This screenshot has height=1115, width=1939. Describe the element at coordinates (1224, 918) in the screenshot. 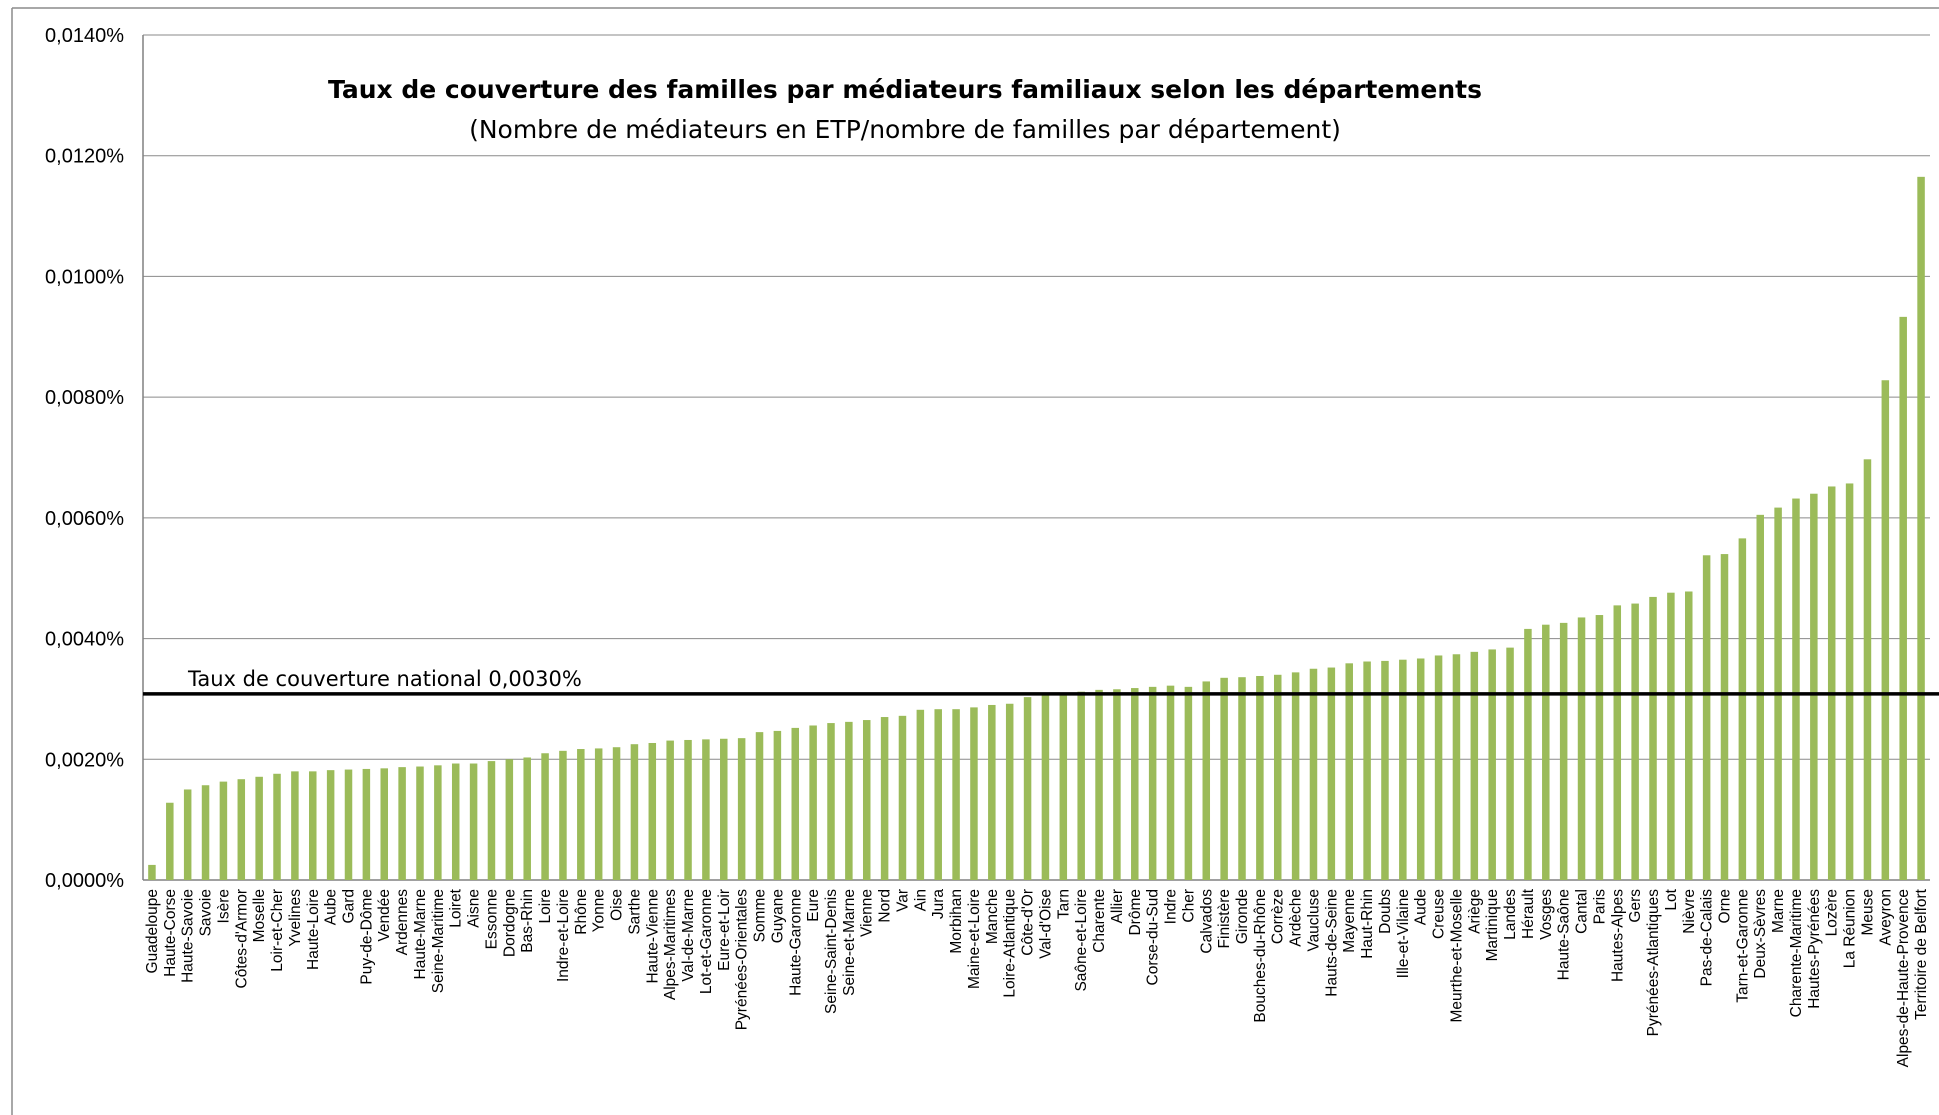

I see `x-tick-label: Finistère` at that location.